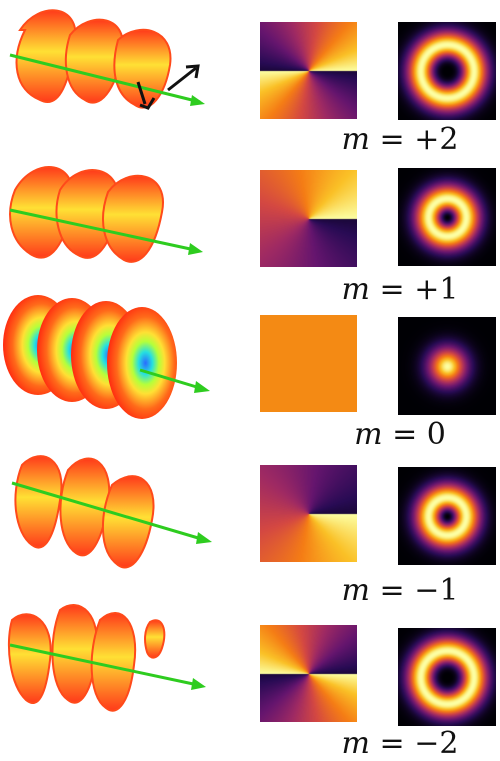  What do you see at coordinates (400, 289) in the screenshot?
I see `mode-label-m-plus-1: m = +1` at bounding box center [400, 289].